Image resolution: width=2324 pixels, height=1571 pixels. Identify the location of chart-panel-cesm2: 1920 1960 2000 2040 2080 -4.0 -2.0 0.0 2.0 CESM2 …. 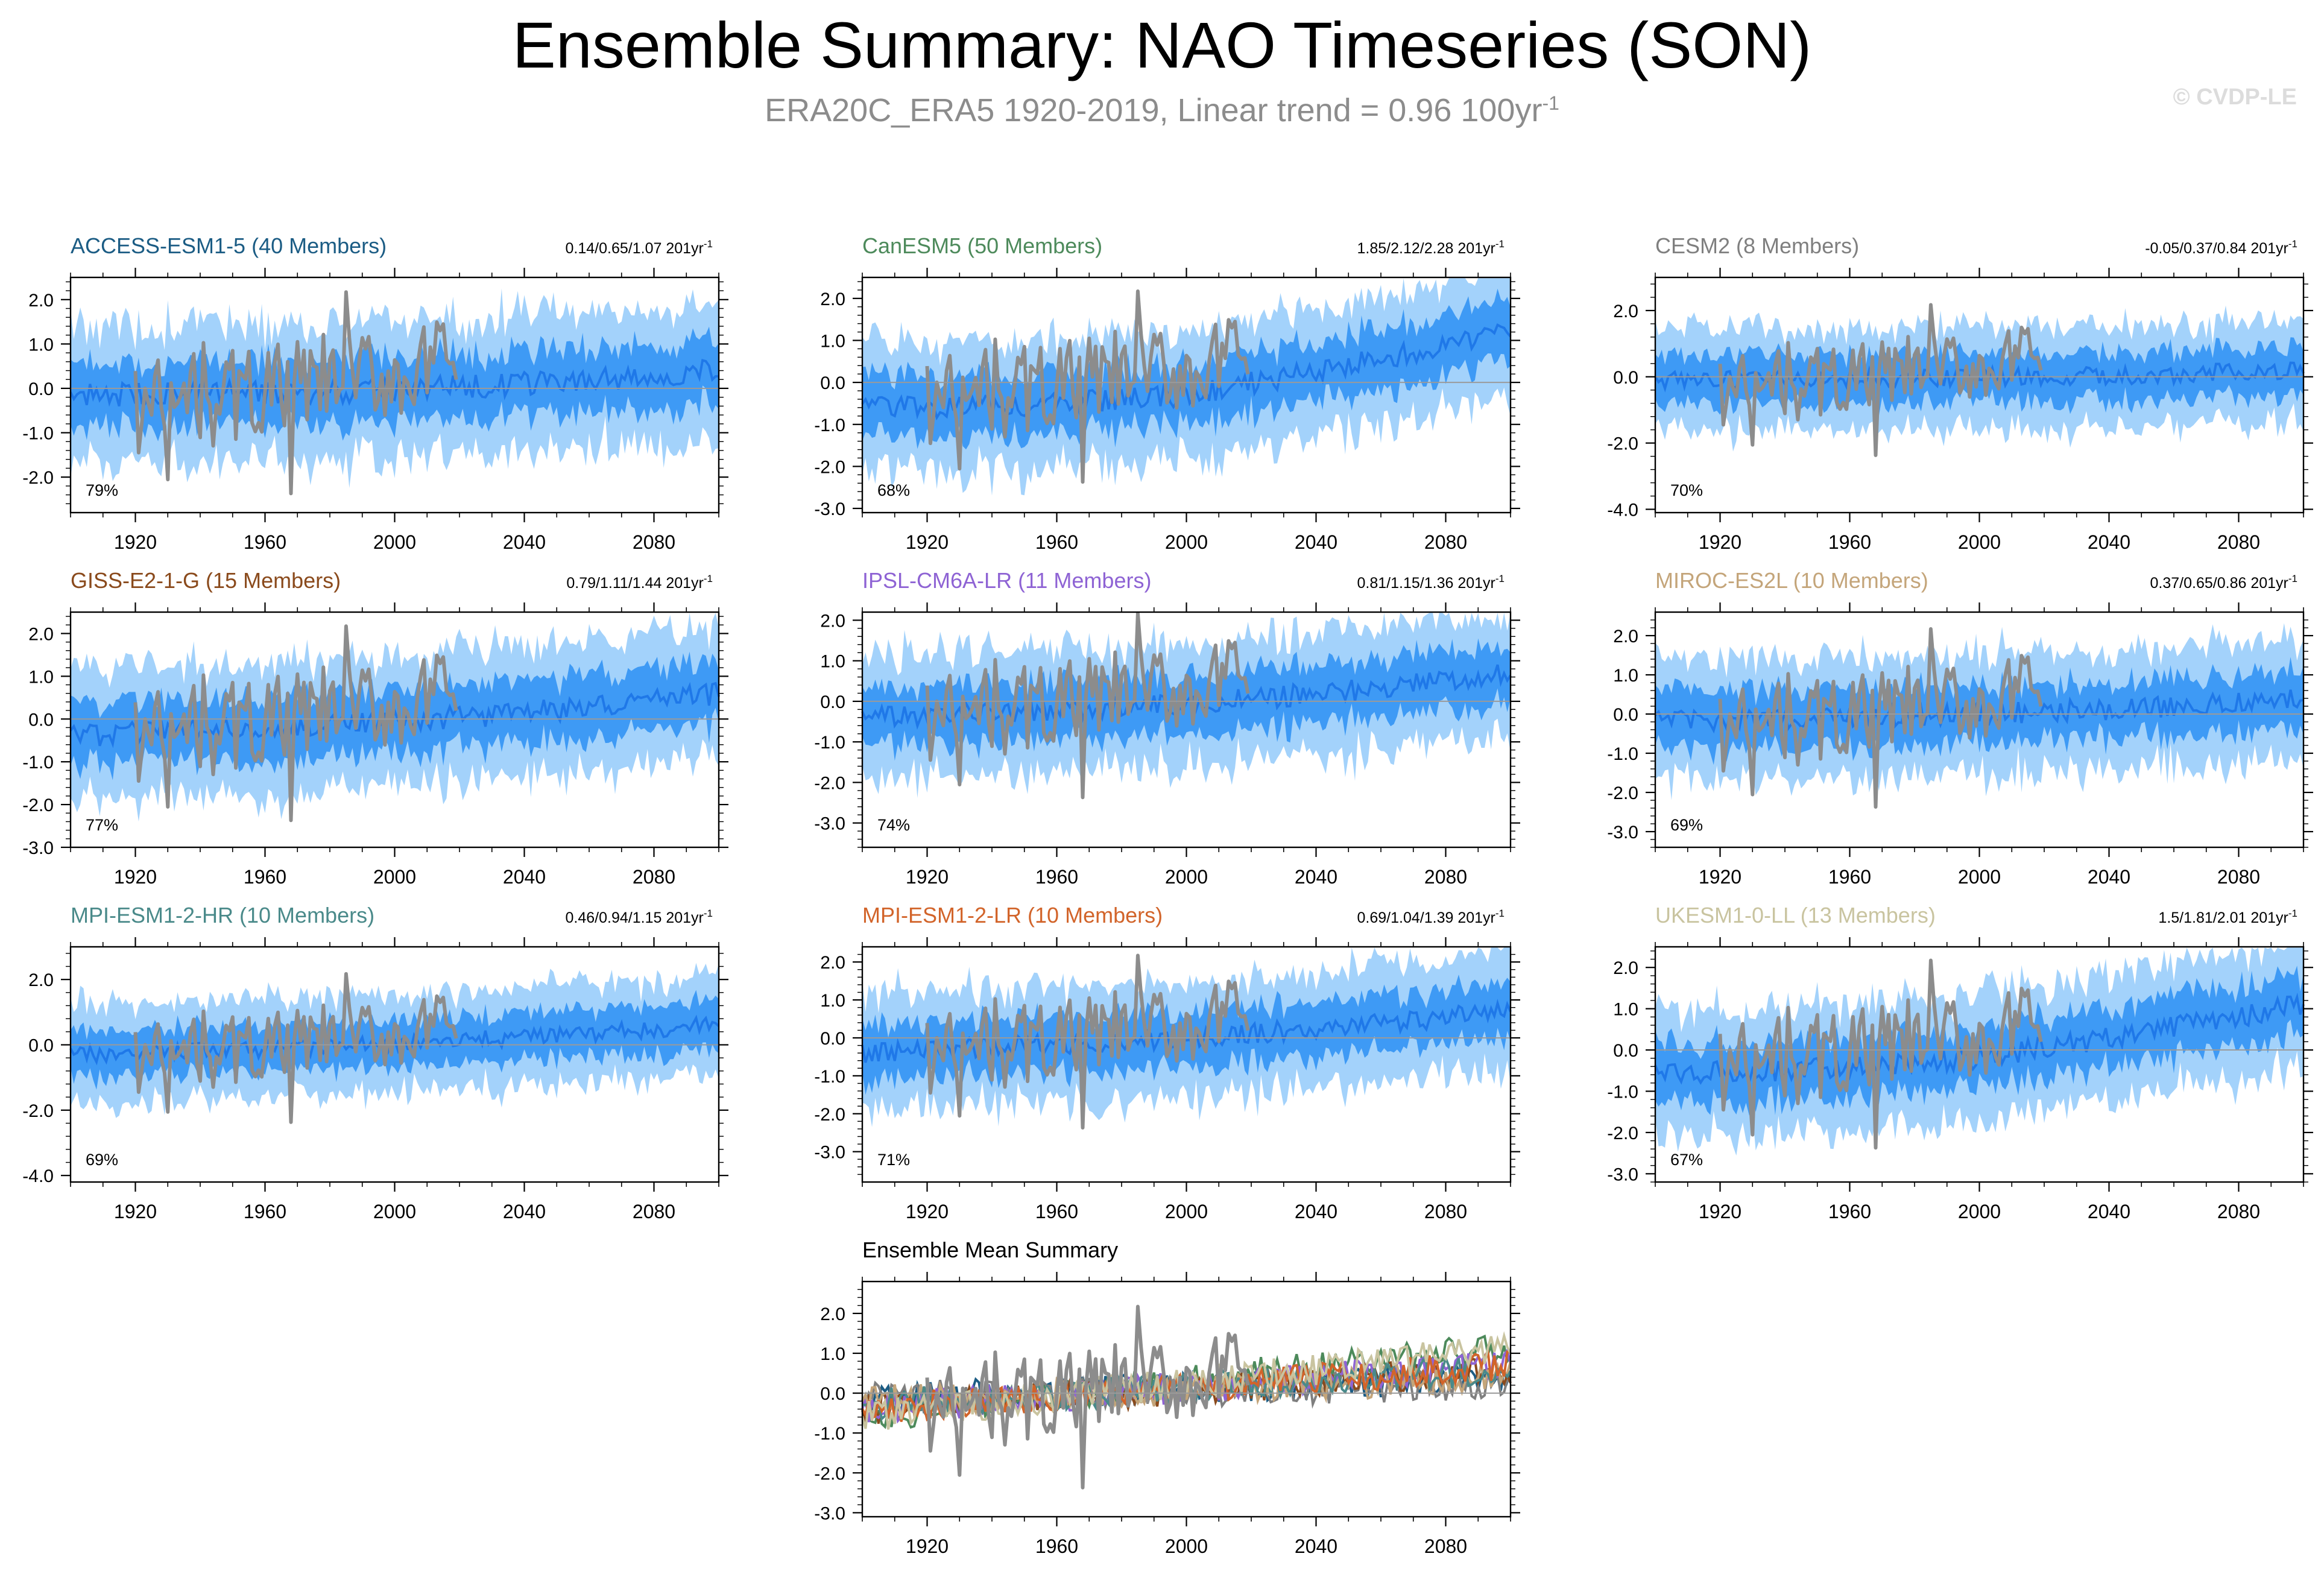
(1960, 393).